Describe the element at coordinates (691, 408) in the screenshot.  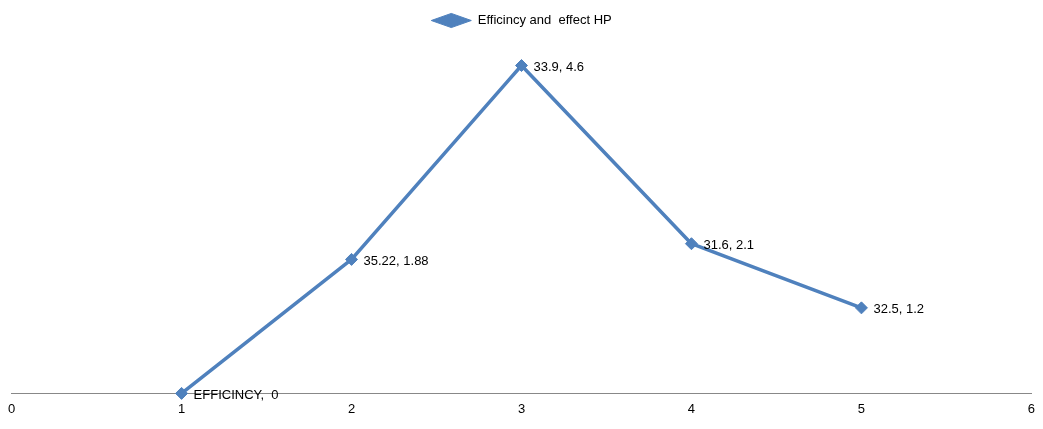
I see `x-tick-label: 4` at that location.